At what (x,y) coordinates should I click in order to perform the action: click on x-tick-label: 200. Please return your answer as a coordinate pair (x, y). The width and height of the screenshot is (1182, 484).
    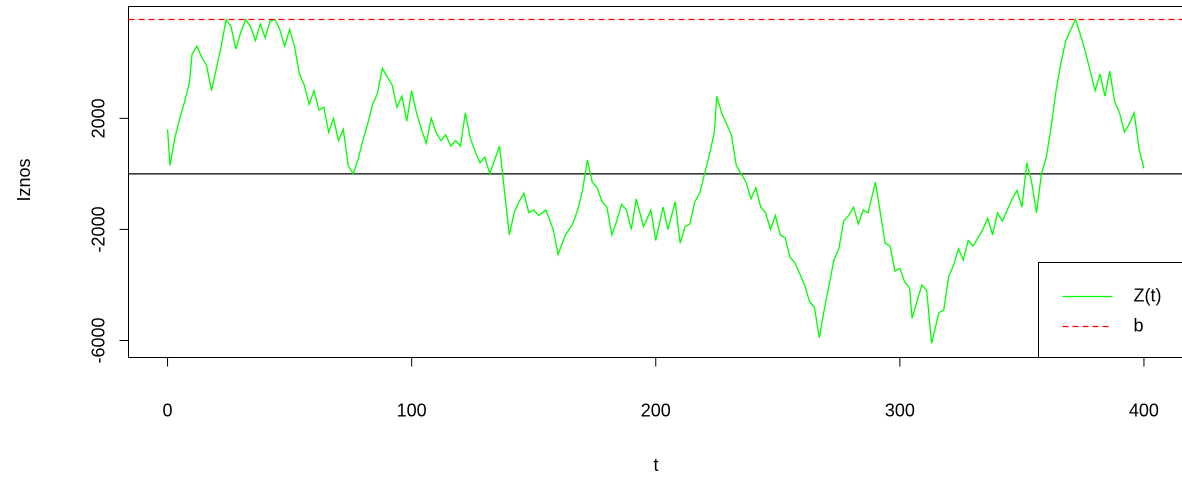
    Looking at the image, I should click on (656, 410).